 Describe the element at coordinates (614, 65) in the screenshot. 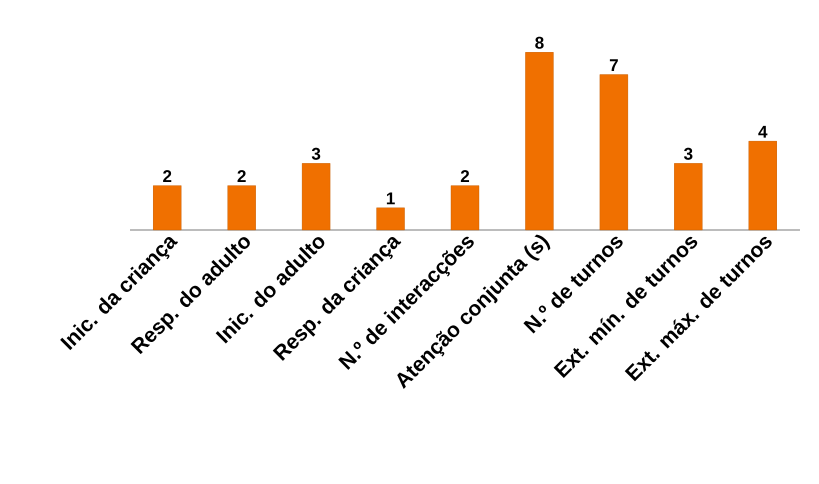

I see `data-label: 7` at that location.